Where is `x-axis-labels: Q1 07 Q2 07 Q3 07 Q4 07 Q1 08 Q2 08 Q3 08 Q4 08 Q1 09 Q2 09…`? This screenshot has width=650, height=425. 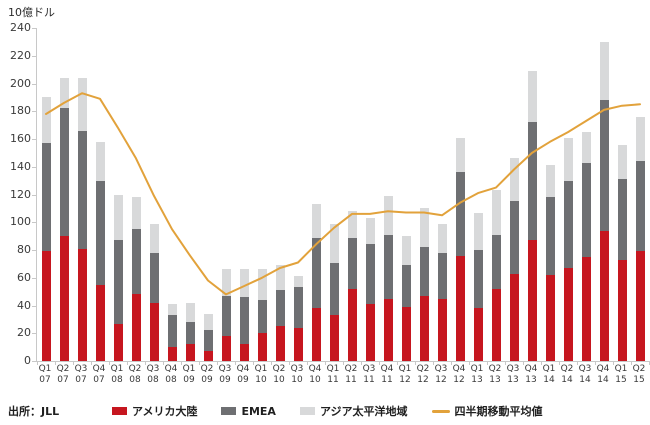 x-axis-labels: Q1 07 Q2 07 Q3 07 Q4 07 Q1 08 Q2 08 Q3 08 Q4 08 Q1 09 Q2 09… is located at coordinates (342, 377).